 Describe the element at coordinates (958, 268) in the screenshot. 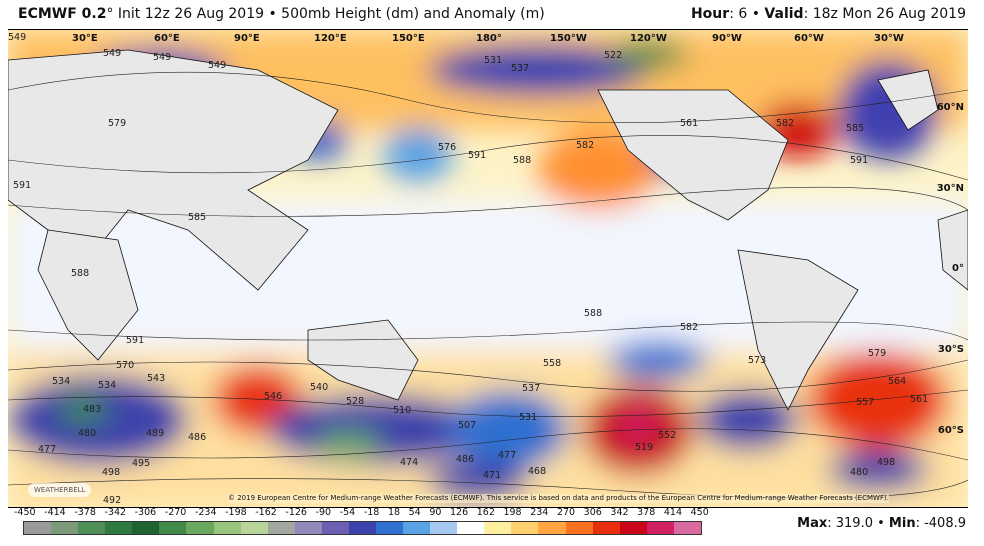

I see `lat-label: 0°` at that location.